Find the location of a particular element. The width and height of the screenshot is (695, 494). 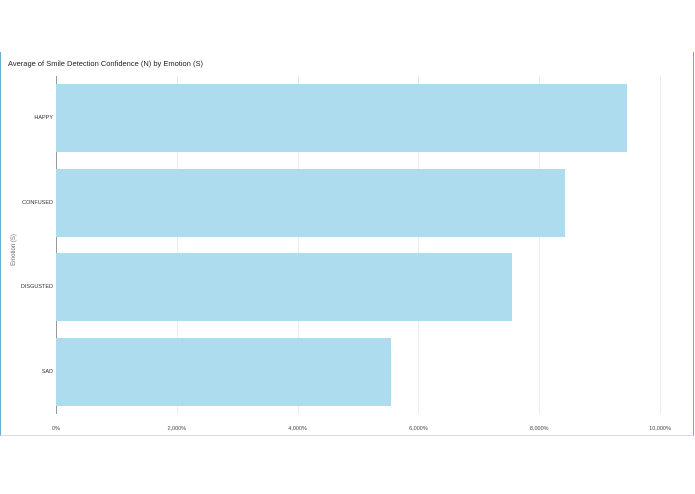

bar-happy is located at coordinates (341, 118).